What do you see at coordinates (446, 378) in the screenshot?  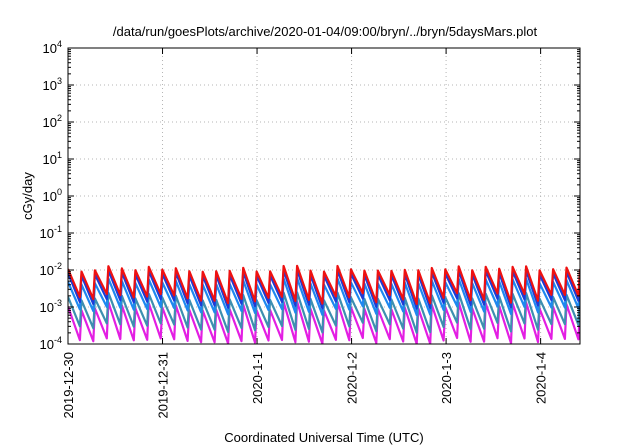 I see `x-tick-label: 2020-1-3` at bounding box center [446, 378].